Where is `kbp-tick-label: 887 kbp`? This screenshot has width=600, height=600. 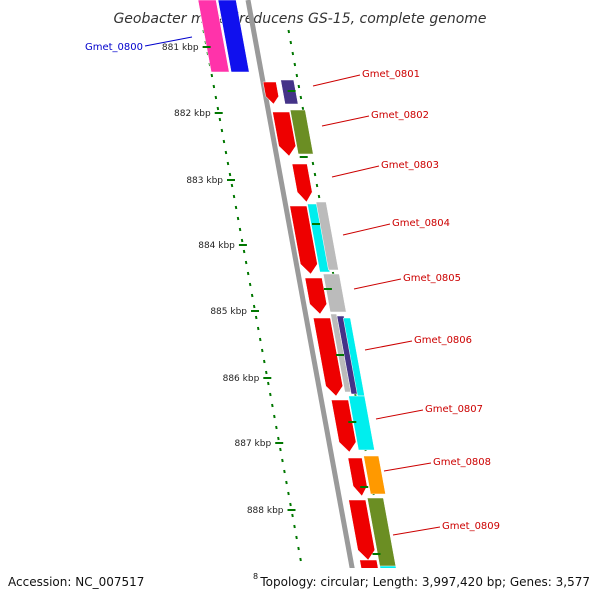 kbp-tick-label: 887 kbp is located at coordinates (253, 444).